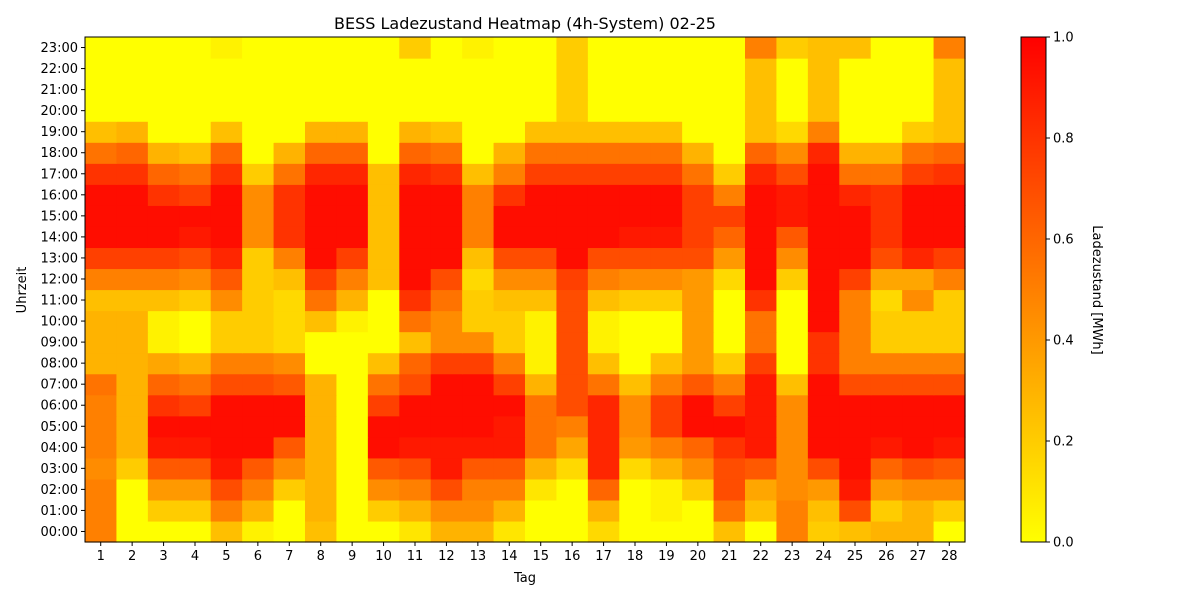 The width and height of the screenshot is (1200, 604). I want to click on colorbar-tick-label: 0.6, so click(1063, 240).